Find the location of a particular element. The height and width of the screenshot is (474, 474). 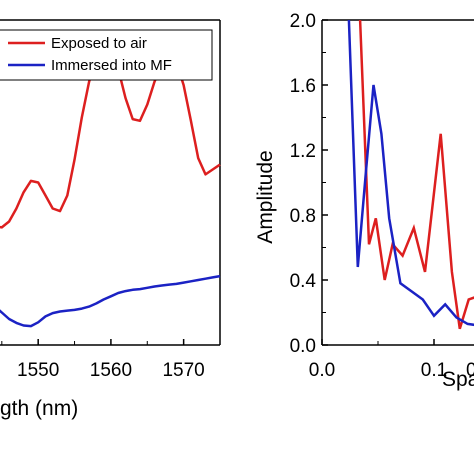

right-y-tick-label-0: 0.0 is located at coordinates (303, 346).